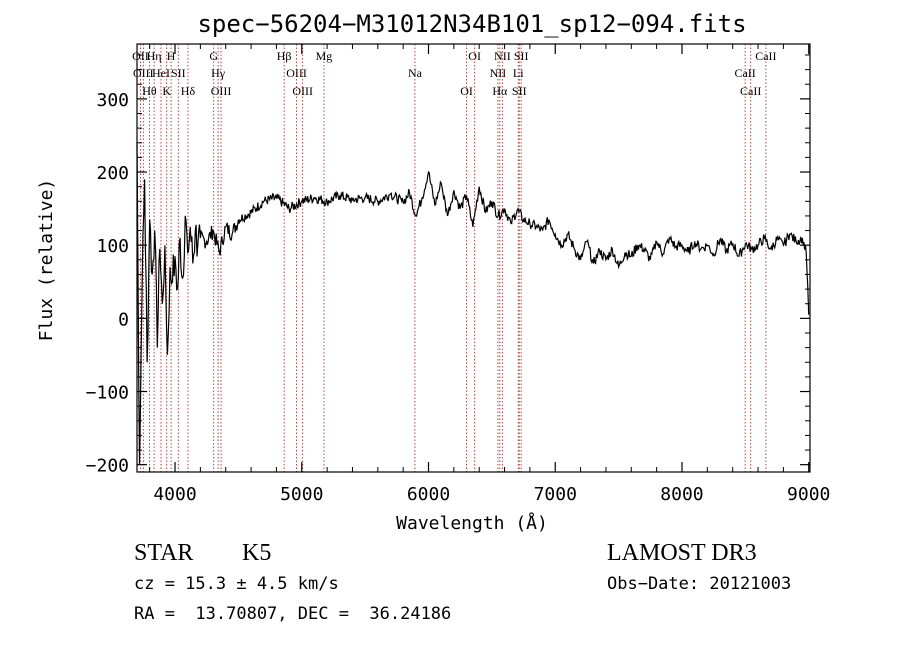  I want to click on spectral-line-label: HeI, so click(161, 73).